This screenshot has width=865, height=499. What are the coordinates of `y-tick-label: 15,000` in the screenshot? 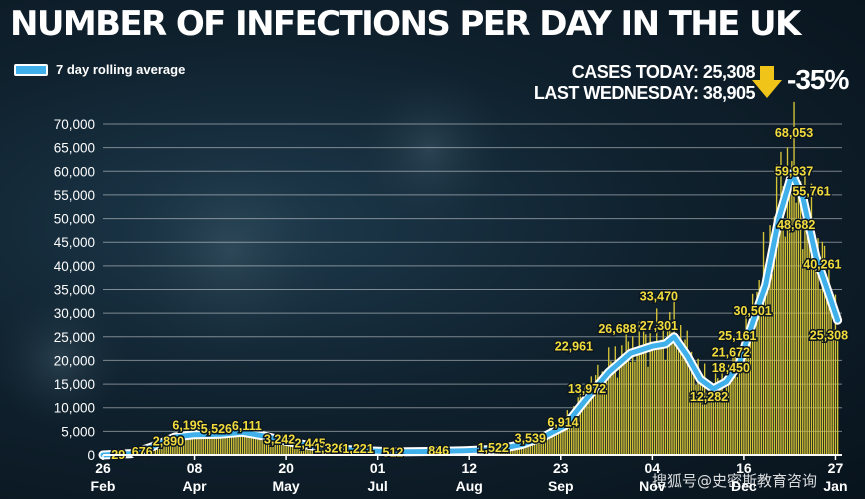 It's located at (74, 384).